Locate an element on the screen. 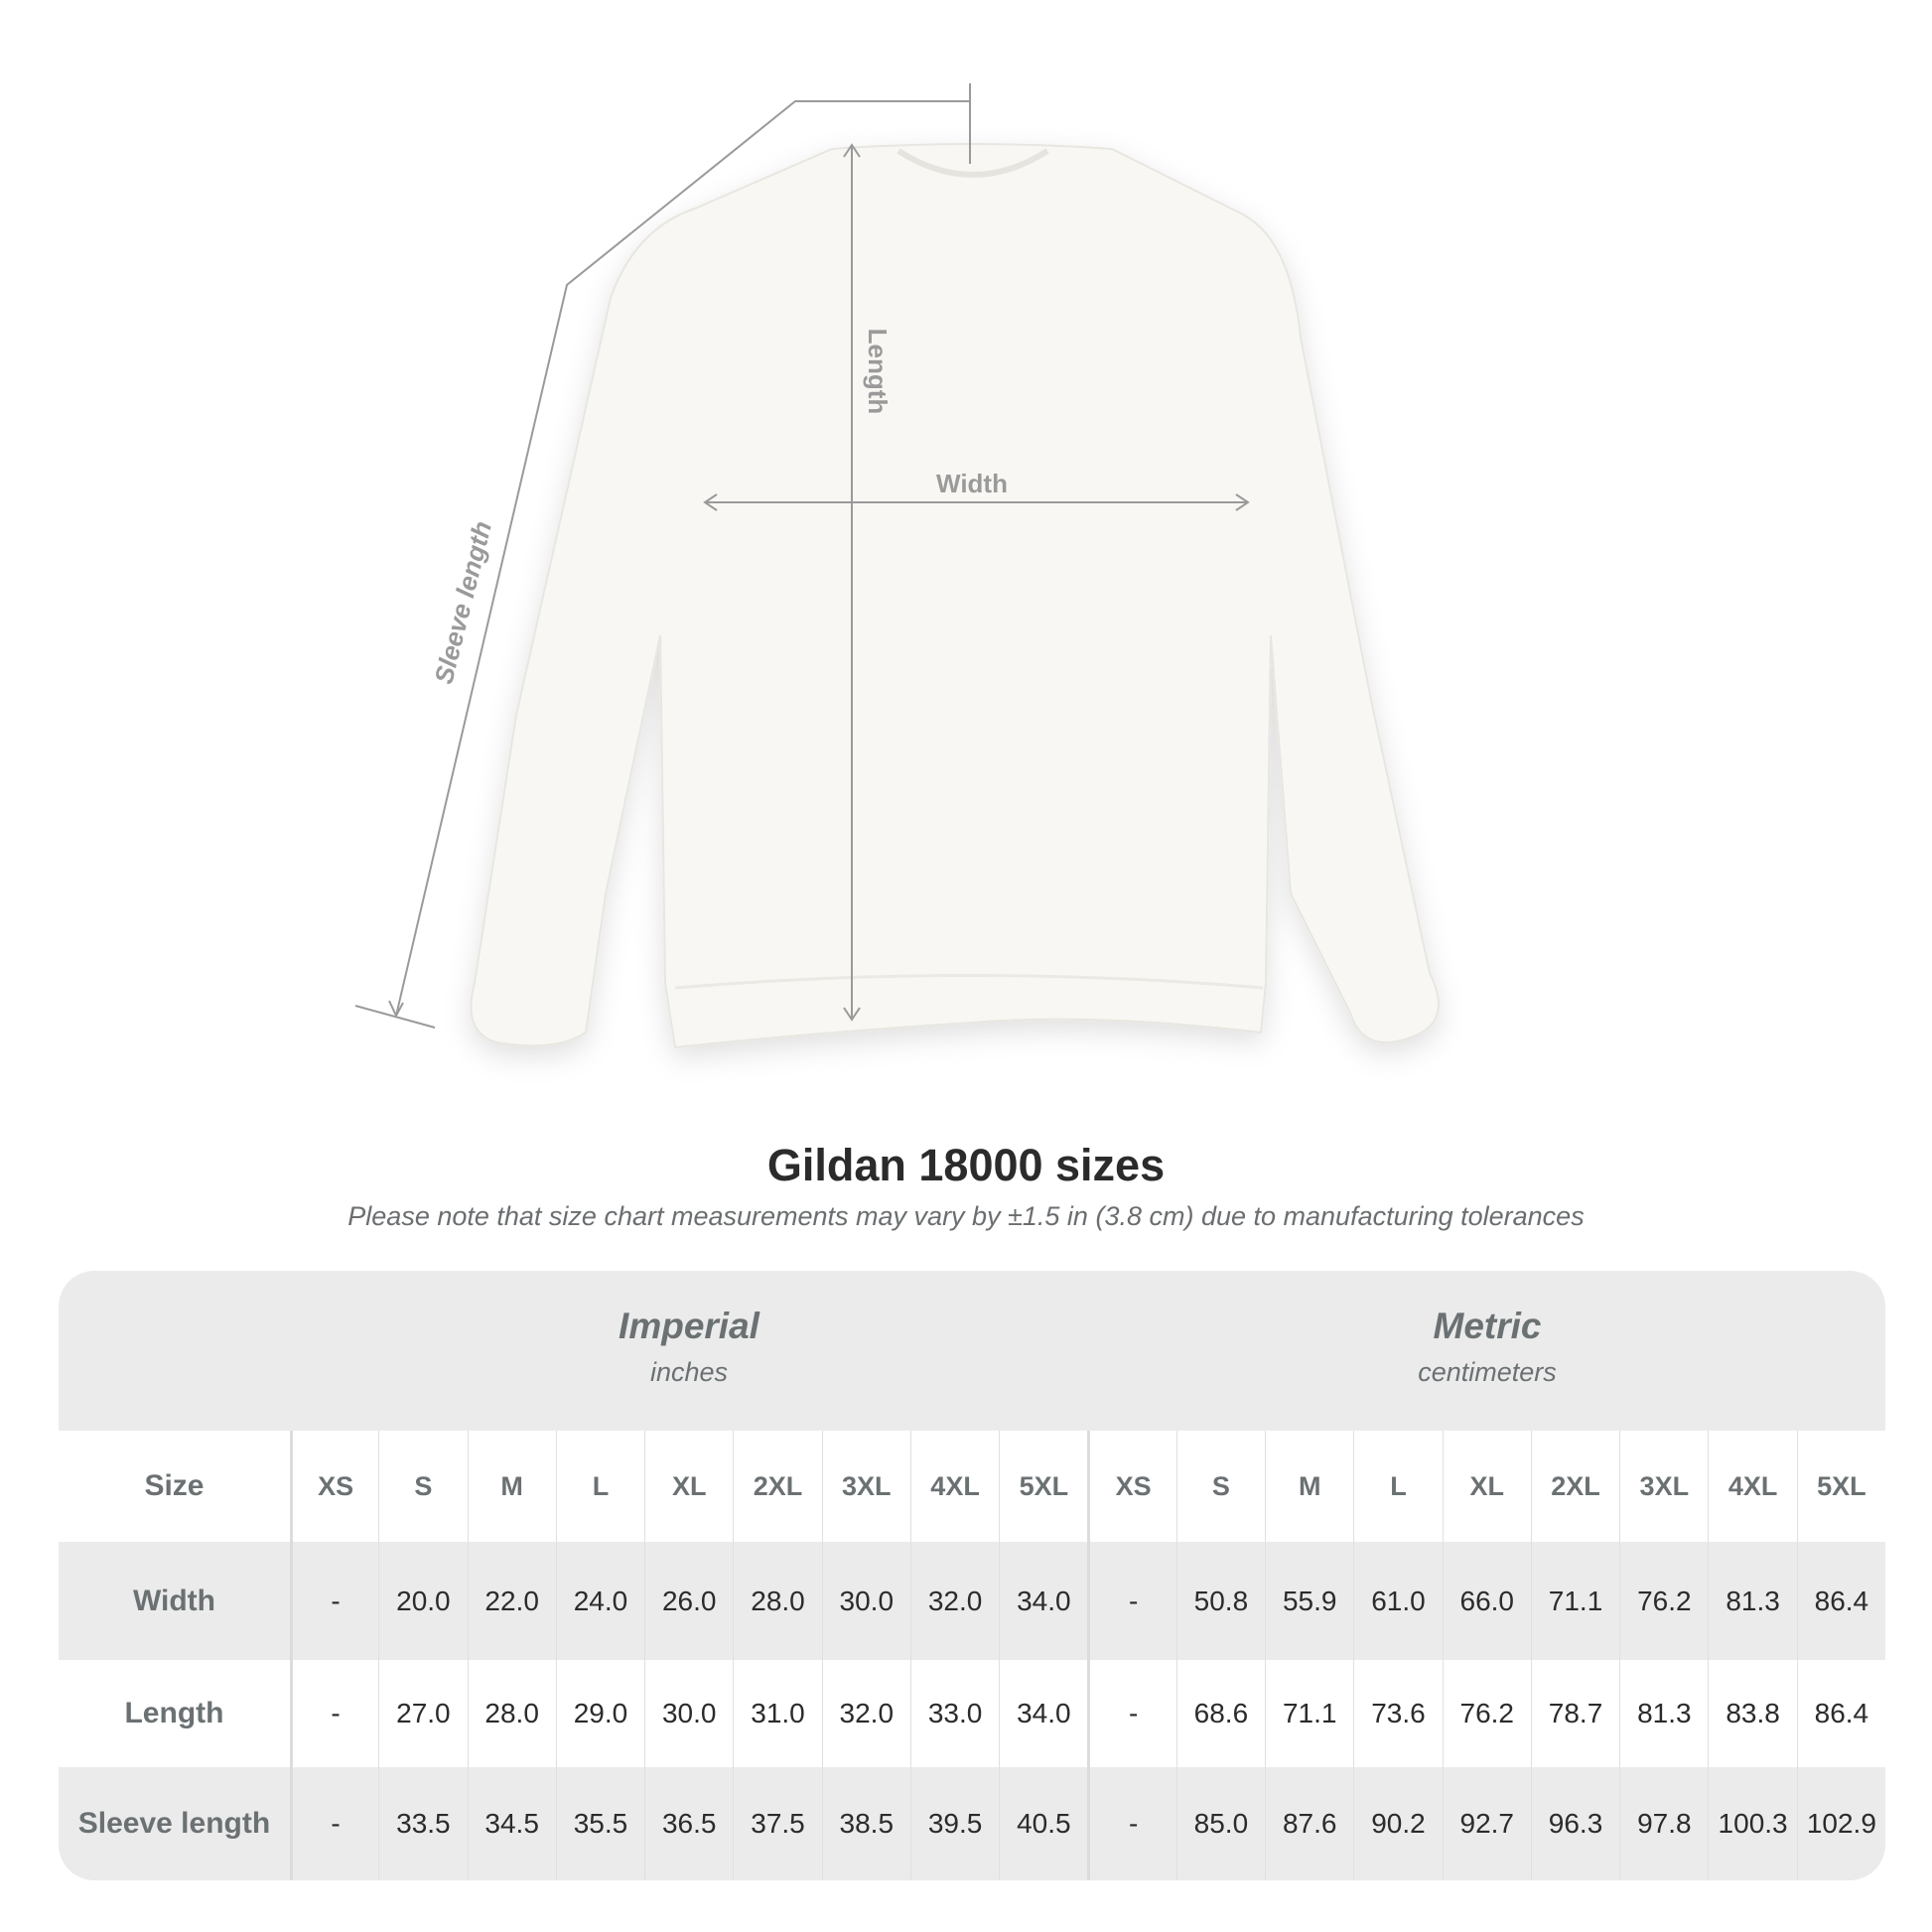  table-cell-imperial: 20.0 is located at coordinates (423, 1601).